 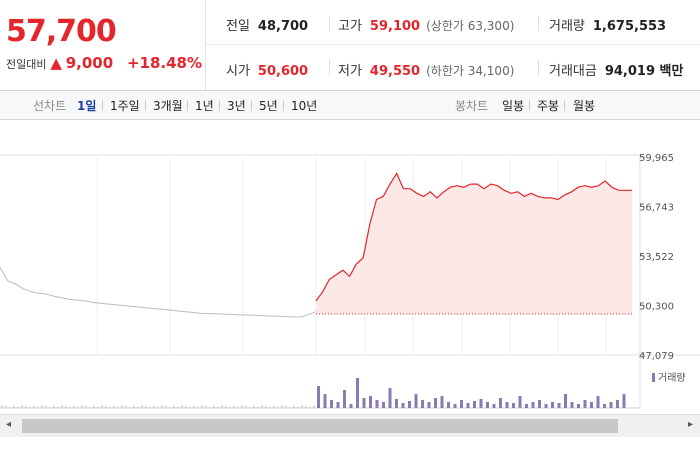 What do you see at coordinates (158, 292) in the screenshot?
I see `previous-price-line` at bounding box center [158, 292].